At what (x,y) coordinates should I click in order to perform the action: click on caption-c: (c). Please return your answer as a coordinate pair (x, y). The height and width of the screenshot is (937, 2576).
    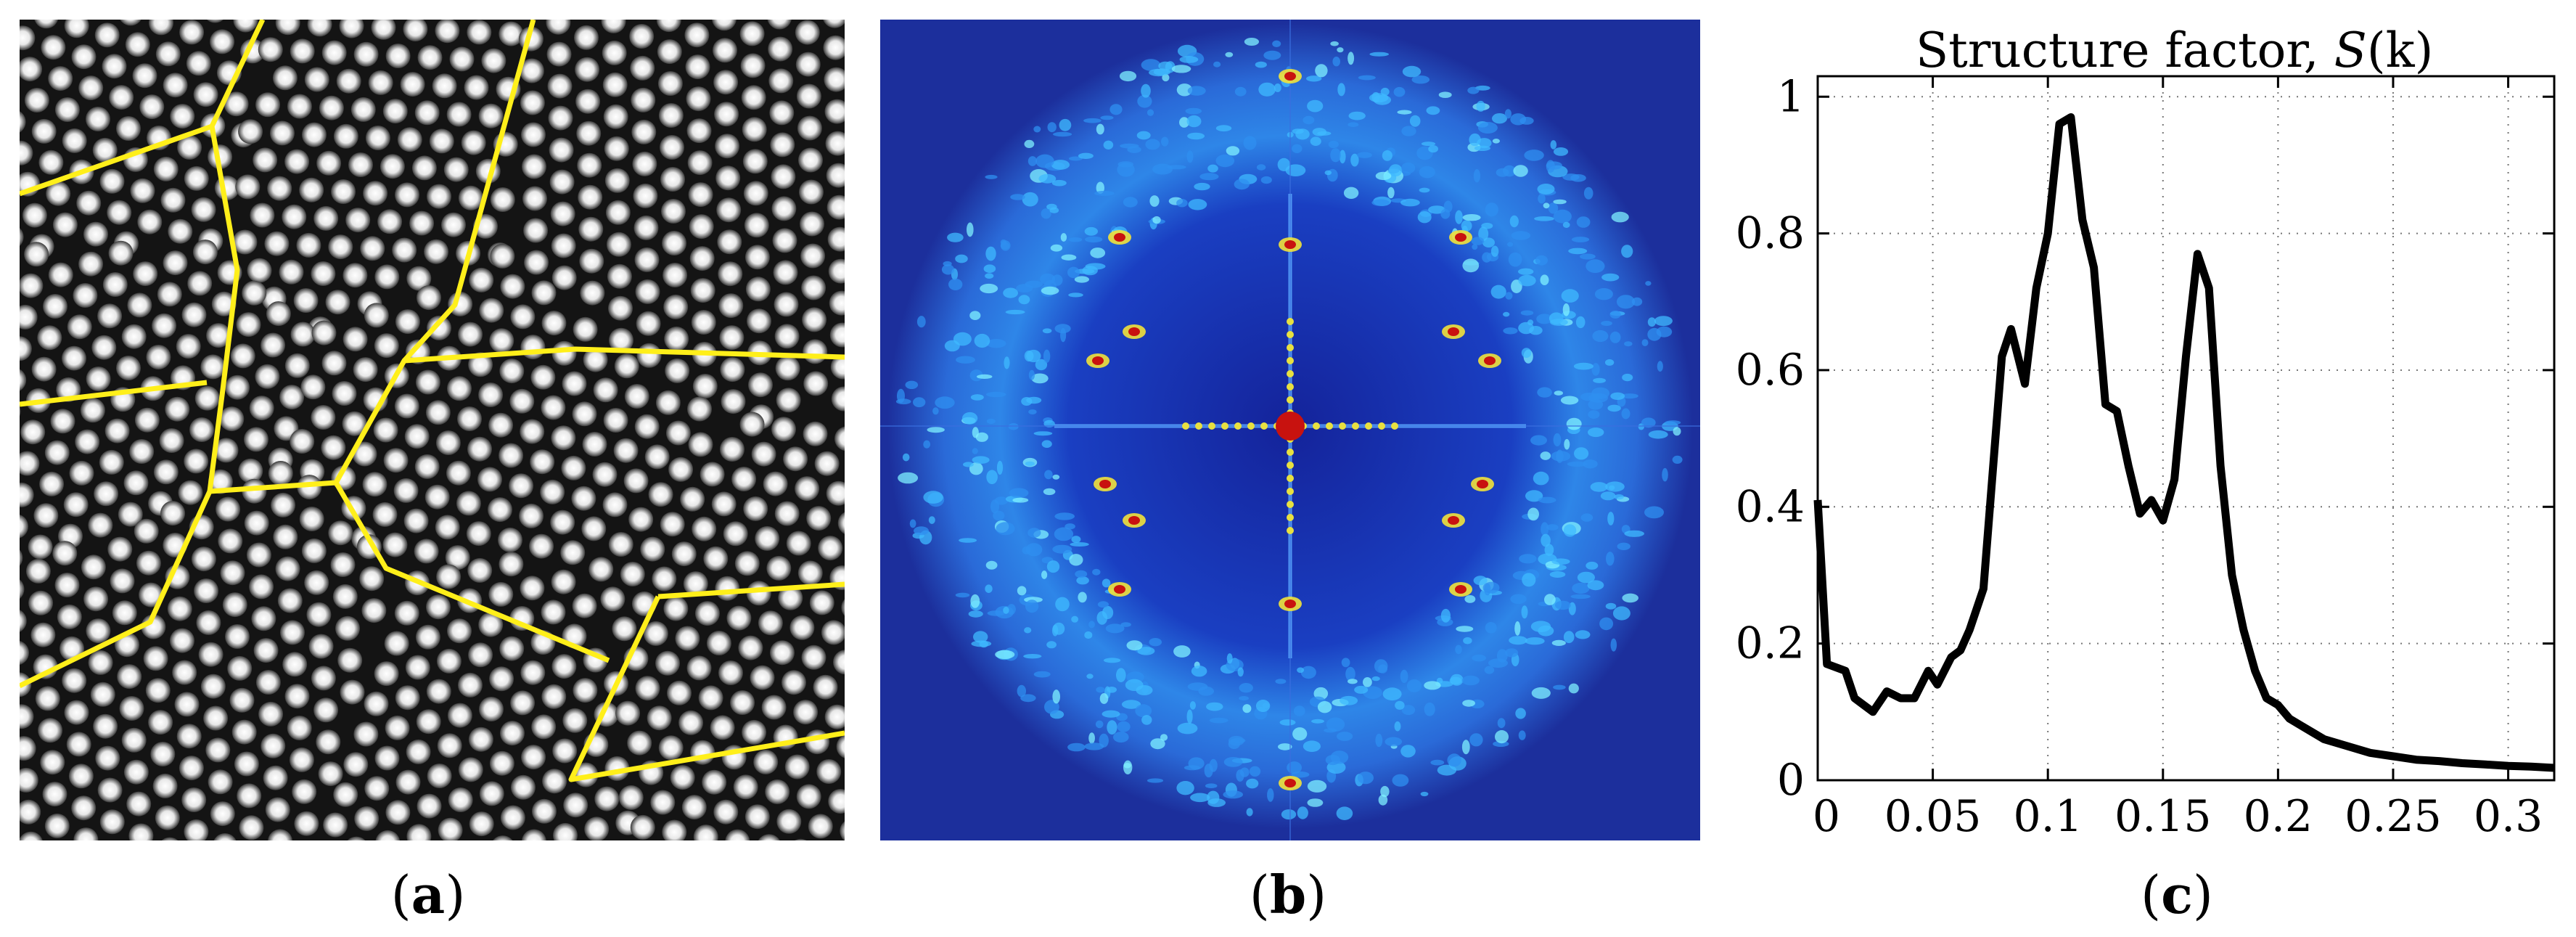
    Looking at the image, I should click on (2177, 894).